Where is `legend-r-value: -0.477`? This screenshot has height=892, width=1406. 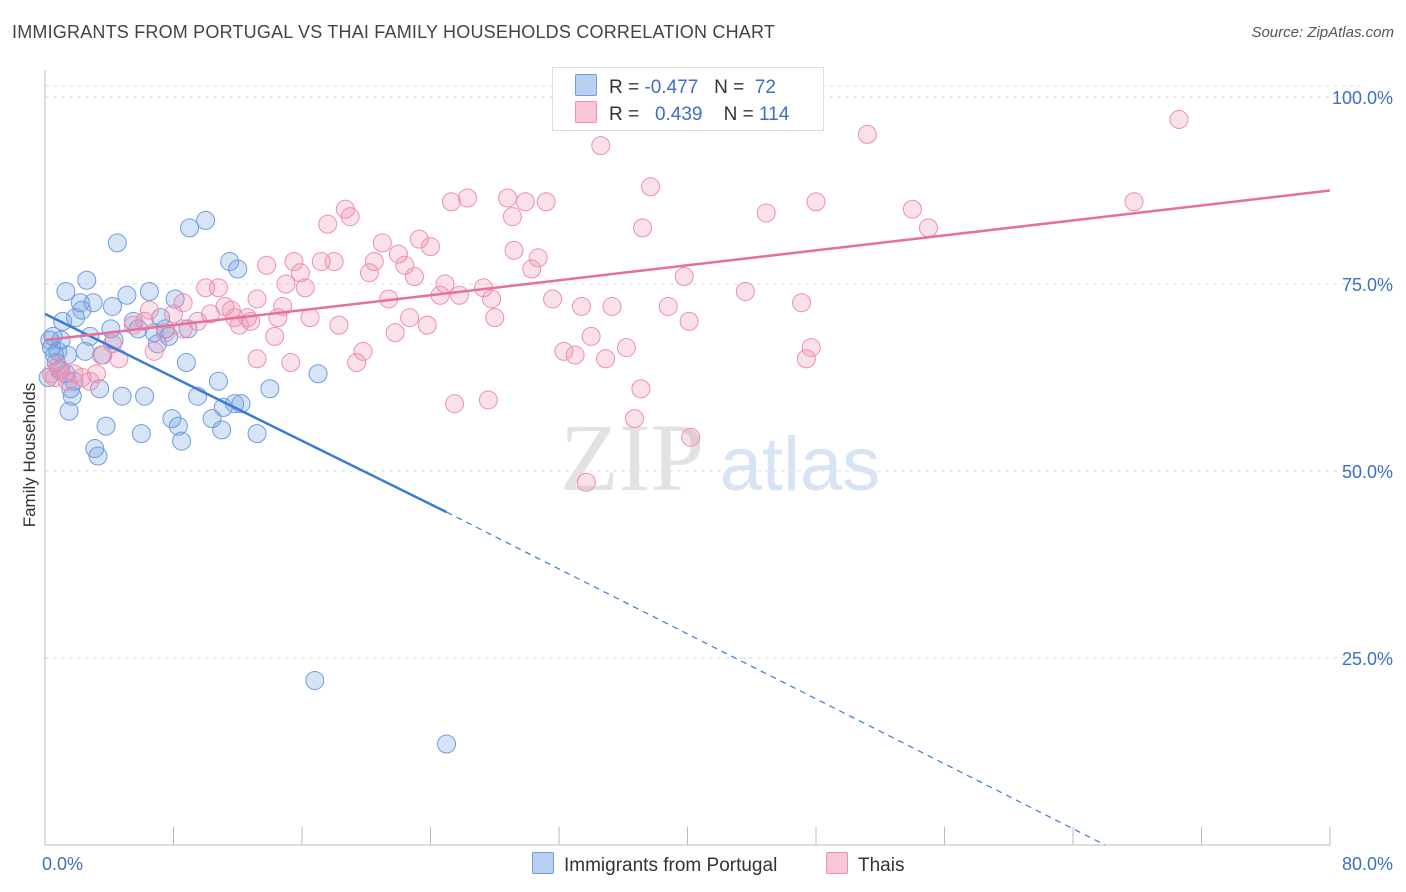 legend-r-value: -0.477 is located at coordinates (671, 87).